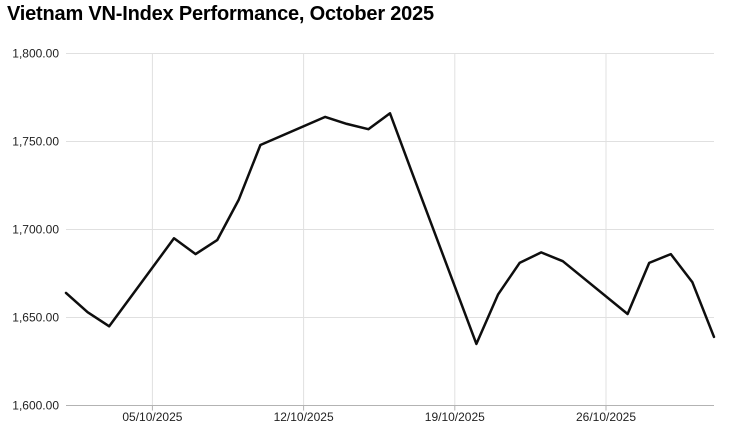 The width and height of the screenshot is (731, 437). What do you see at coordinates (35, 142) in the screenshot?
I see `y-tick-label: 1,750.00` at bounding box center [35, 142].